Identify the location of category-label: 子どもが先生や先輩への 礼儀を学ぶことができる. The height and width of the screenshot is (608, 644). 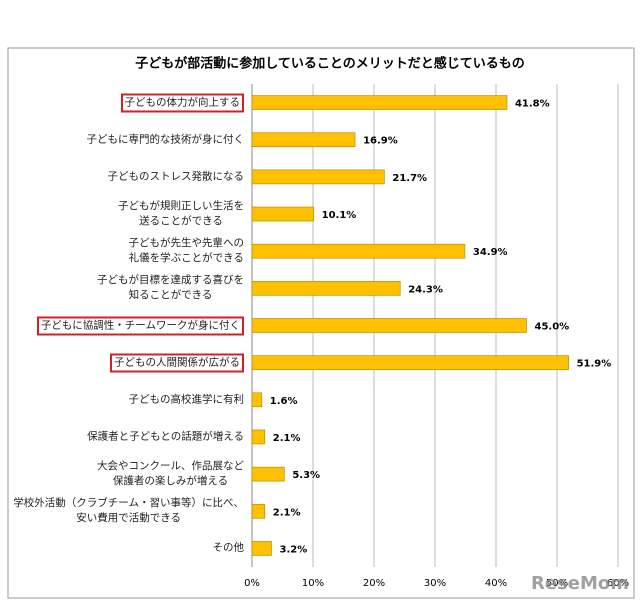
(186, 251).